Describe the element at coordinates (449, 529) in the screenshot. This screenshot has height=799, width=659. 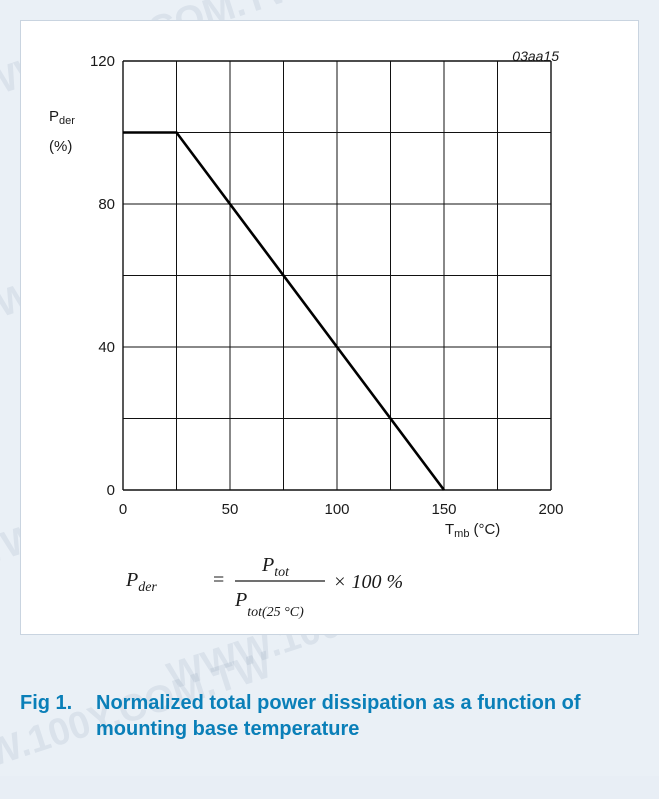
I see `x-axis-symbol: T` at that location.